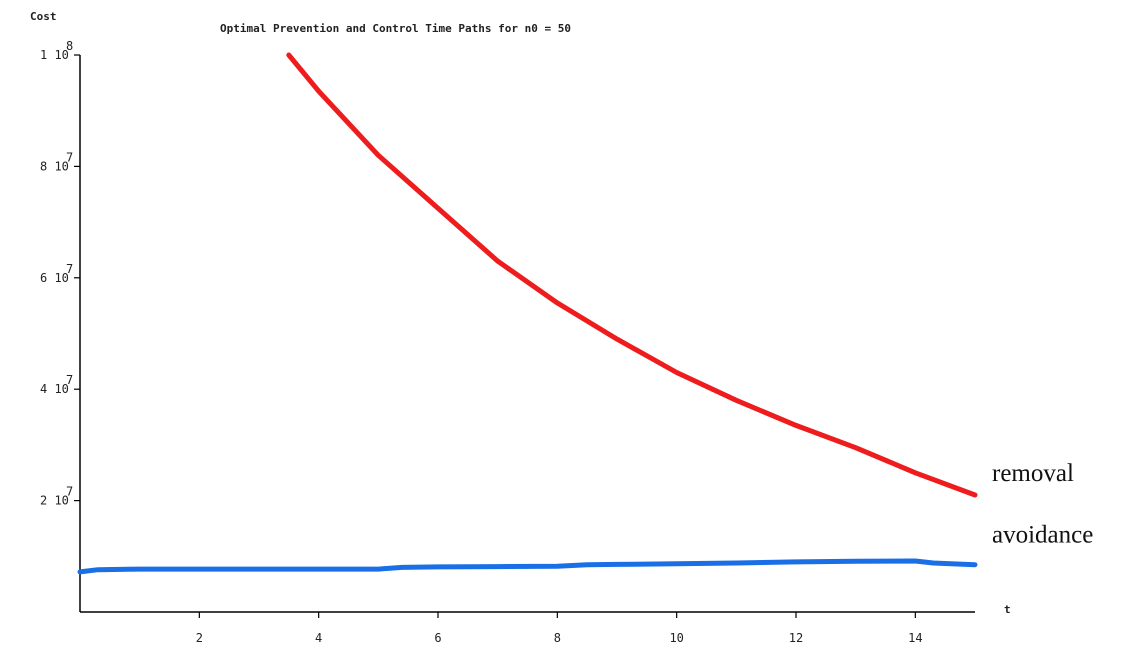 This screenshot has width=1128, height=647. What do you see at coordinates (54, 389) in the screenshot?
I see `y-tick-label: 4 10` at bounding box center [54, 389].